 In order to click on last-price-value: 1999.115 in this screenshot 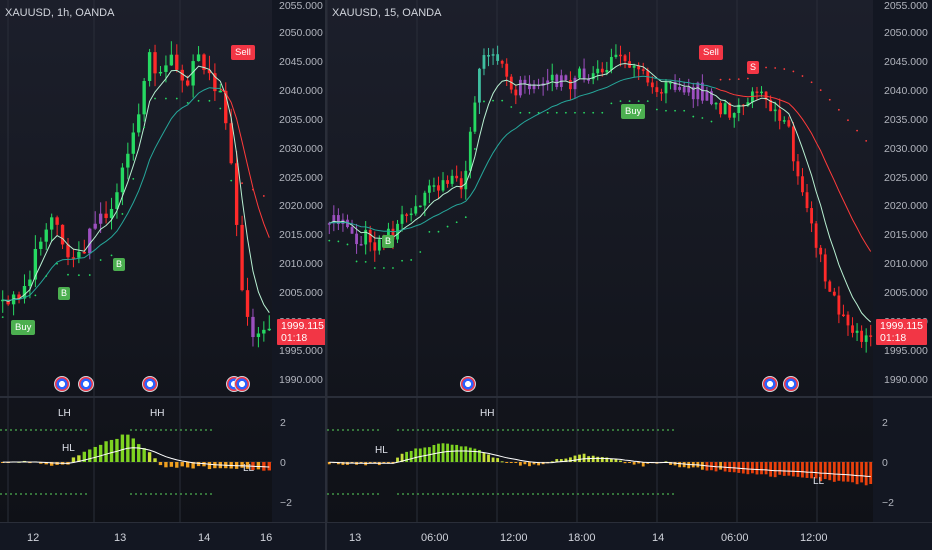, I will do `click(902, 326)`.